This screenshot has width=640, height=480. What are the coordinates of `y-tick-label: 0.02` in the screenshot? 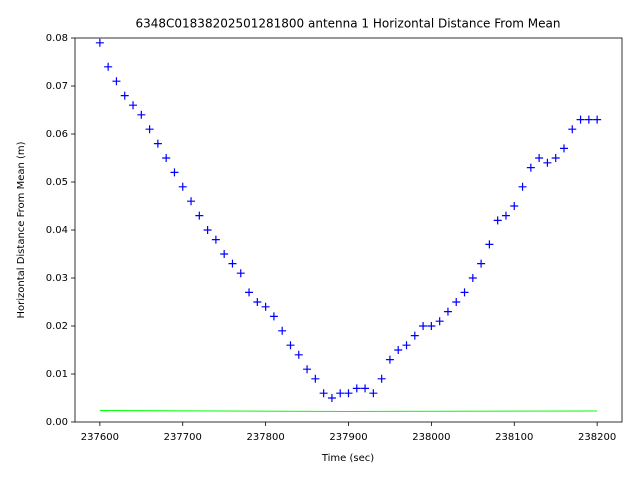 It's located at (57, 326).